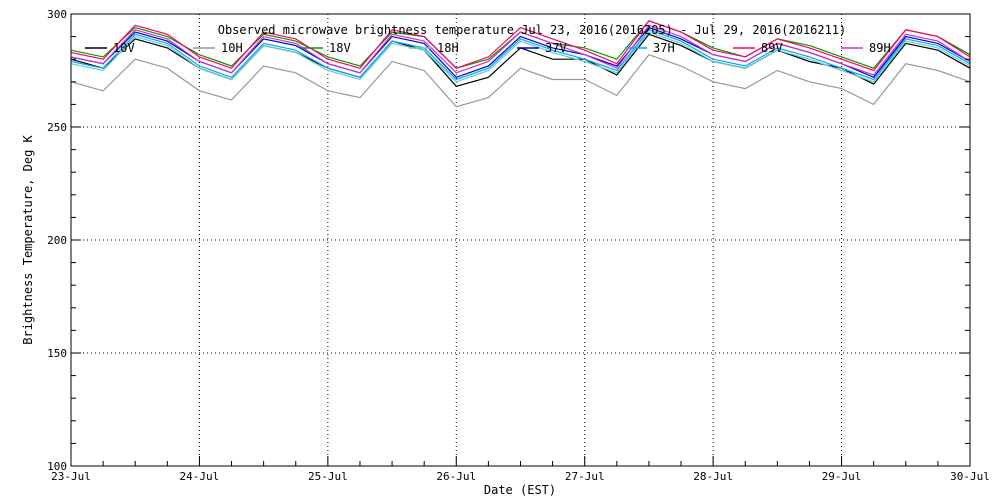  Describe the element at coordinates (772, 48) in the screenshot. I see `legend-label-89v: 89V` at that location.